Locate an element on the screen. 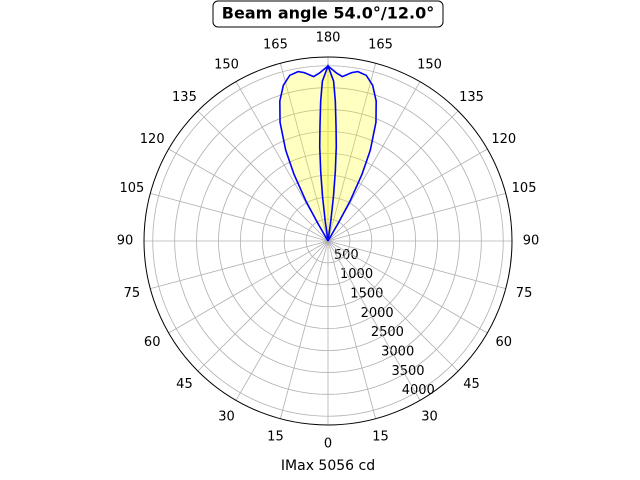  r-tick-label: 3500 is located at coordinates (407, 371).